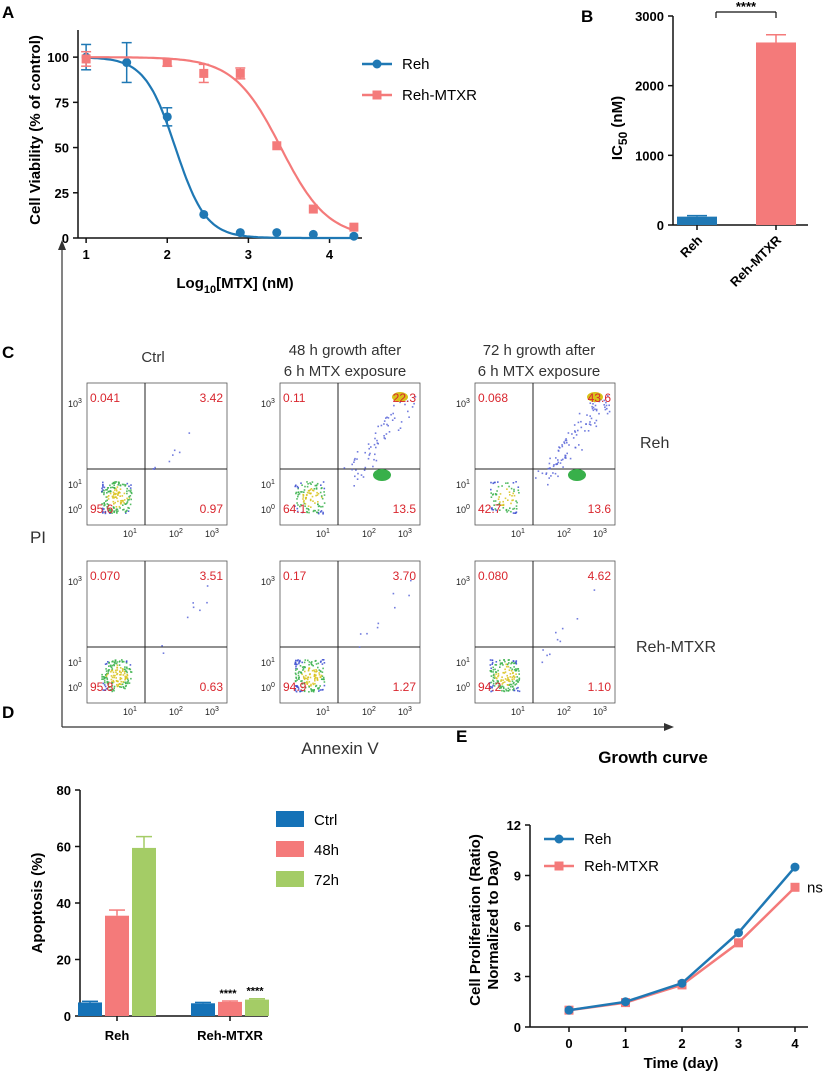 The image size is (837, 1078). I want to click on legend-reh-marker, so click(377, 64).